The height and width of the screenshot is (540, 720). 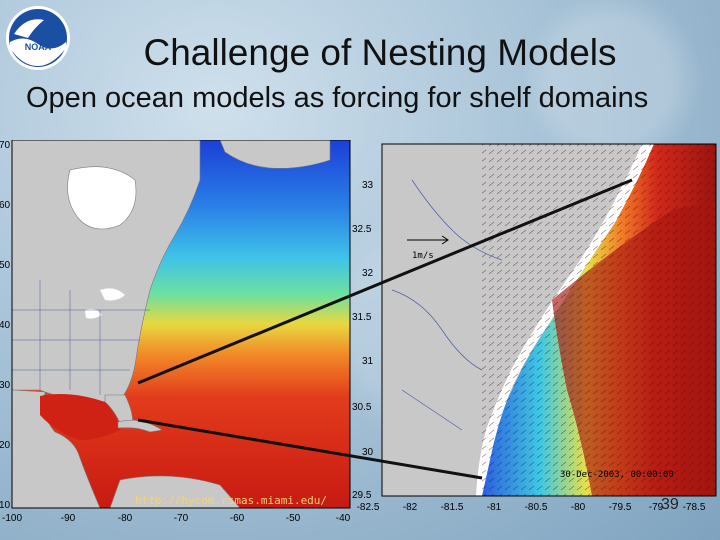 I want to click on y-tick: 30.5, so click(x=362, y=407).